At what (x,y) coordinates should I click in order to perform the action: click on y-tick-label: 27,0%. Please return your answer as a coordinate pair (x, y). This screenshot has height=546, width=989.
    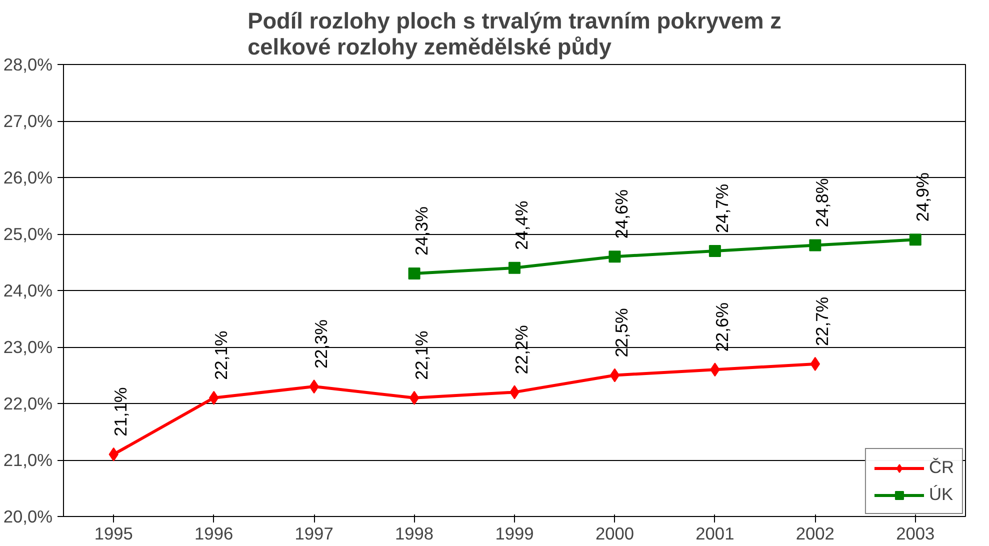
    Looking at the image, I should click on (28, 121).